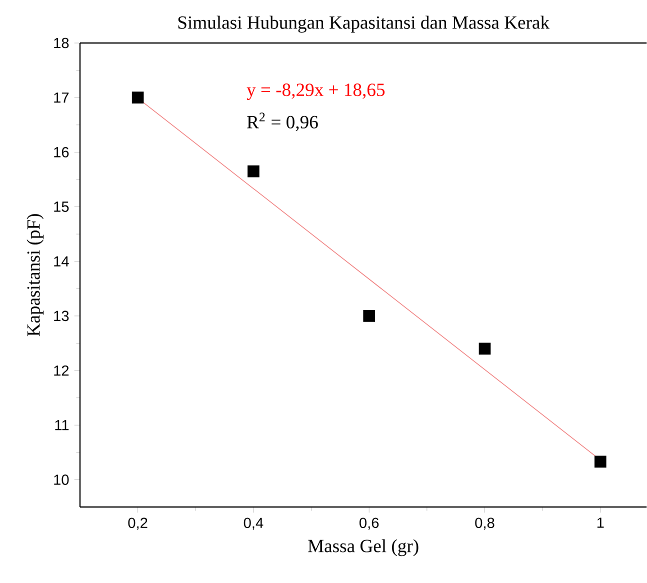  I want to click on annotation: y = -8,29x + 18,65, so click(315, 92).